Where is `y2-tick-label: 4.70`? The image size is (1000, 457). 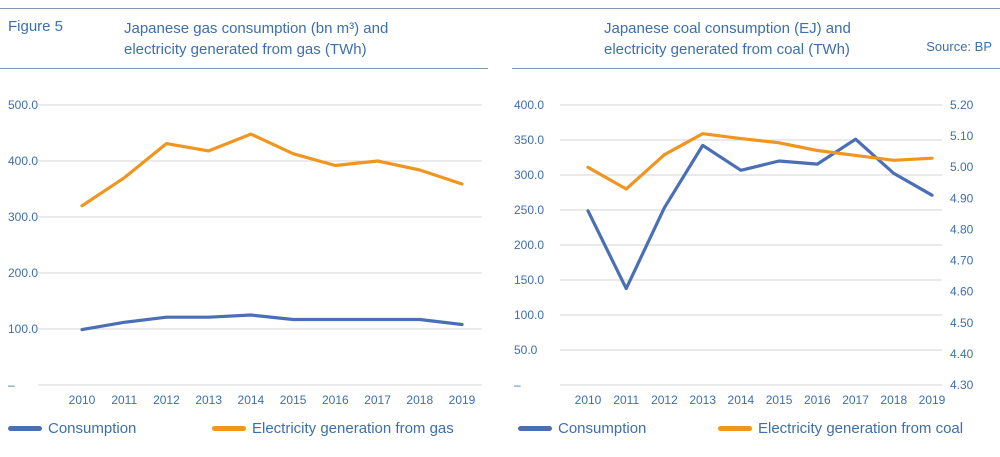
y2-tick-label: 4.70 is located at coordinates (962, 261).